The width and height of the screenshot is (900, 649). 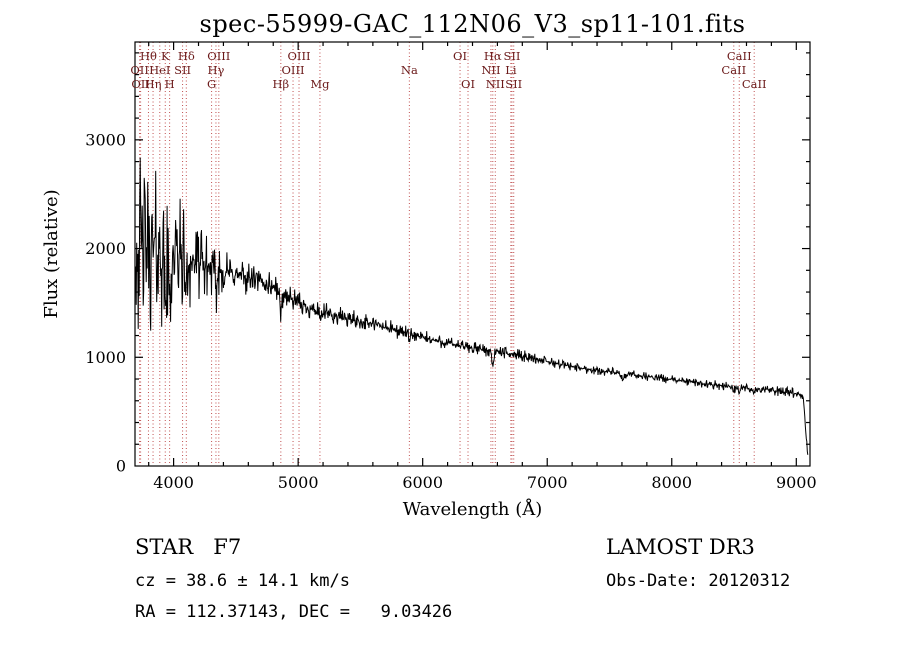 What do you see at coordinates (159, 70) in the screenshot?
I see `spectral-marker-label: HeI` at bounding box center [159, 70].